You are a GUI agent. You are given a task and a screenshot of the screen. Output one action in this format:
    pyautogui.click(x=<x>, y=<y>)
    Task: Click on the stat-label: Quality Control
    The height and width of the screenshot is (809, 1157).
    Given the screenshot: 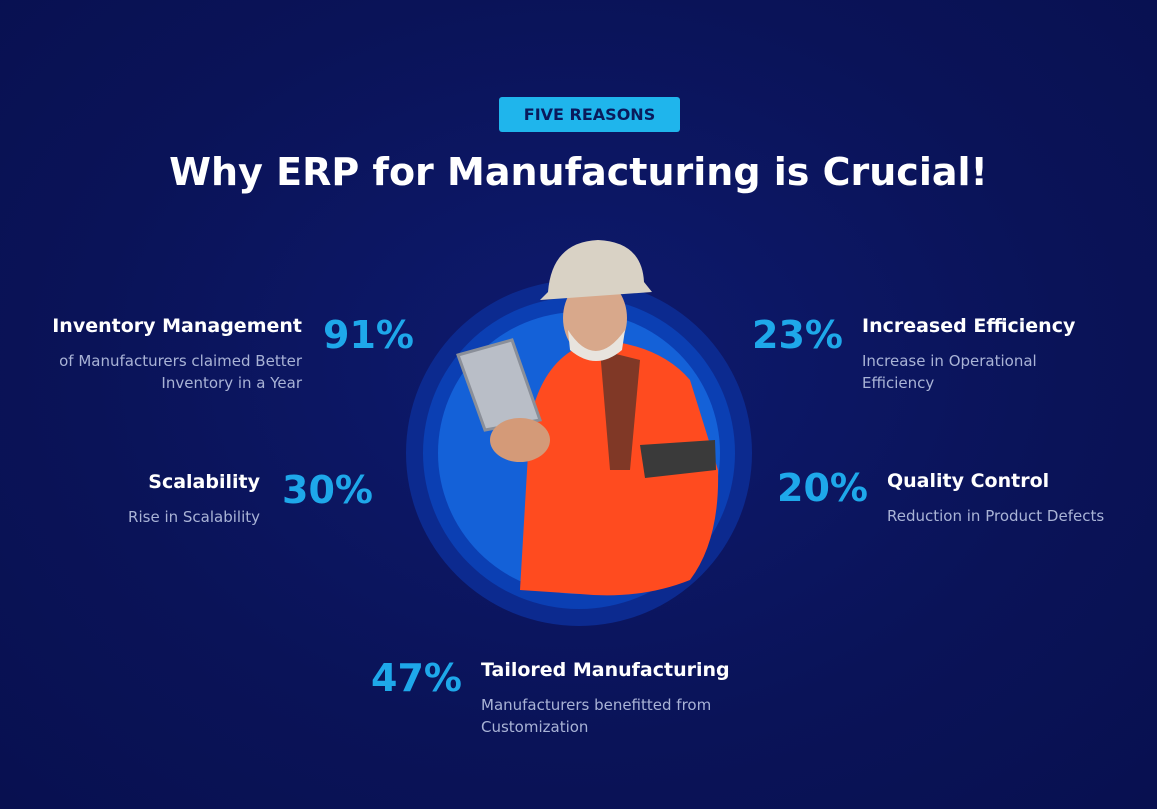 What is the action you would take?
    pyautogui.click(x=968, y=481)
    